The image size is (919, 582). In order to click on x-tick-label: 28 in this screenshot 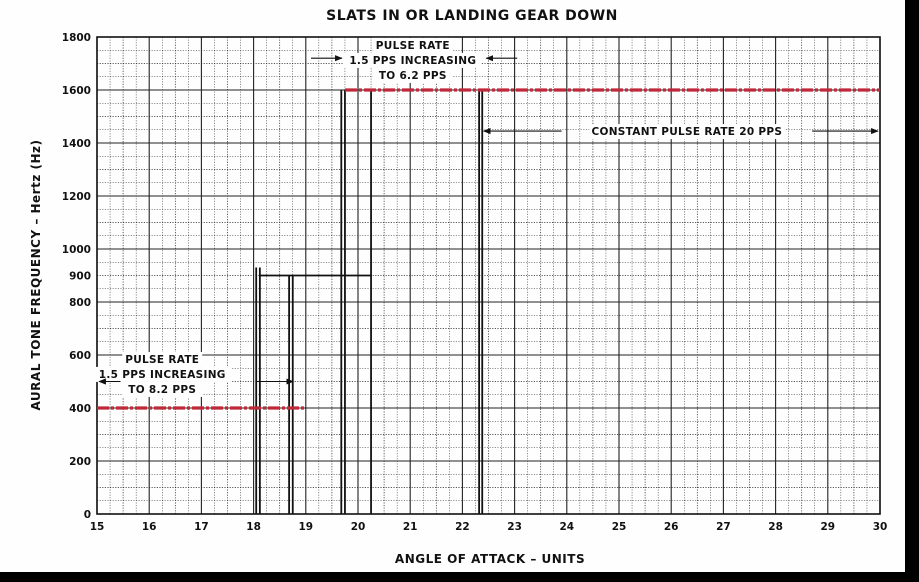, I will do `click(775, 527)`.